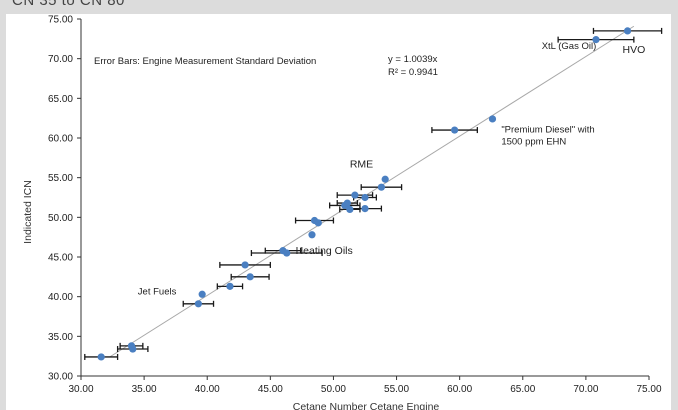 Image resolution: width=678 pixels, height=410 pixels. What do you see at coordinates (60, 377) in the screenshot?
I see `y-tick-label: 30.00` at bounding box center [60, 377].